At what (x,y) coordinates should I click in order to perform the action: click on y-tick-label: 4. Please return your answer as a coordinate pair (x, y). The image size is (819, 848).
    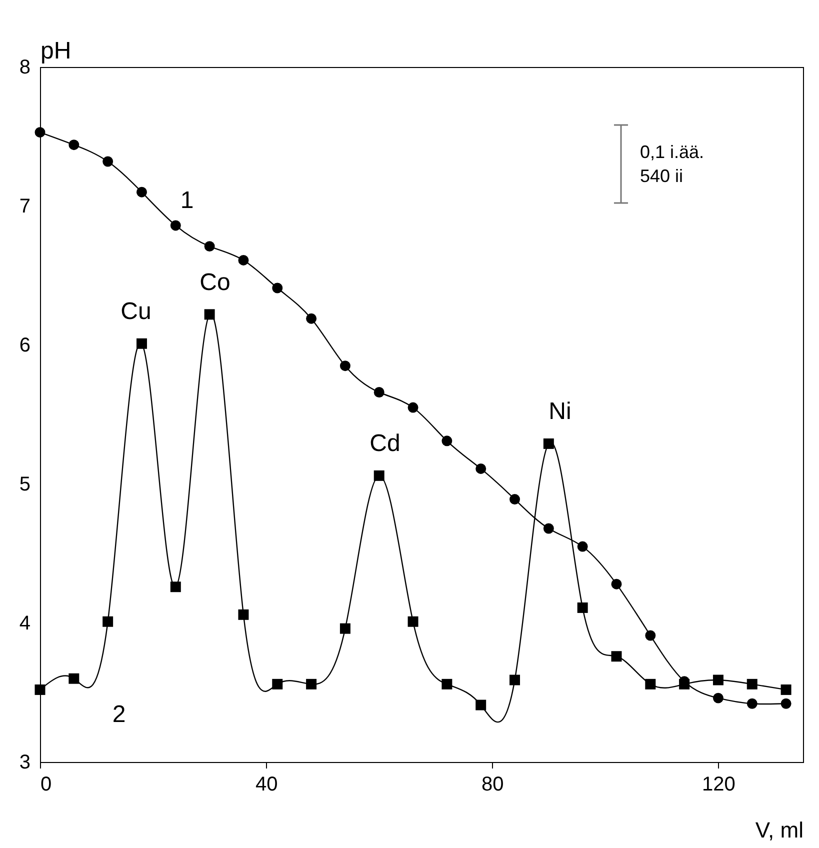
    Looking at the image, I should click on (24, 623).